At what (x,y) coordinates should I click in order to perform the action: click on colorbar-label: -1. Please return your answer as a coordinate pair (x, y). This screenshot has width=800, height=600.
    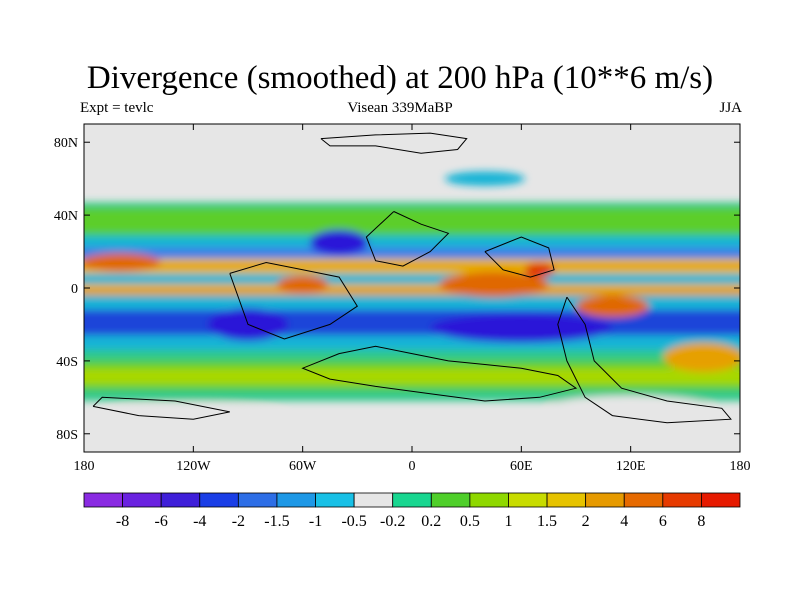
    Looking at the image, I should click on (315, 521).